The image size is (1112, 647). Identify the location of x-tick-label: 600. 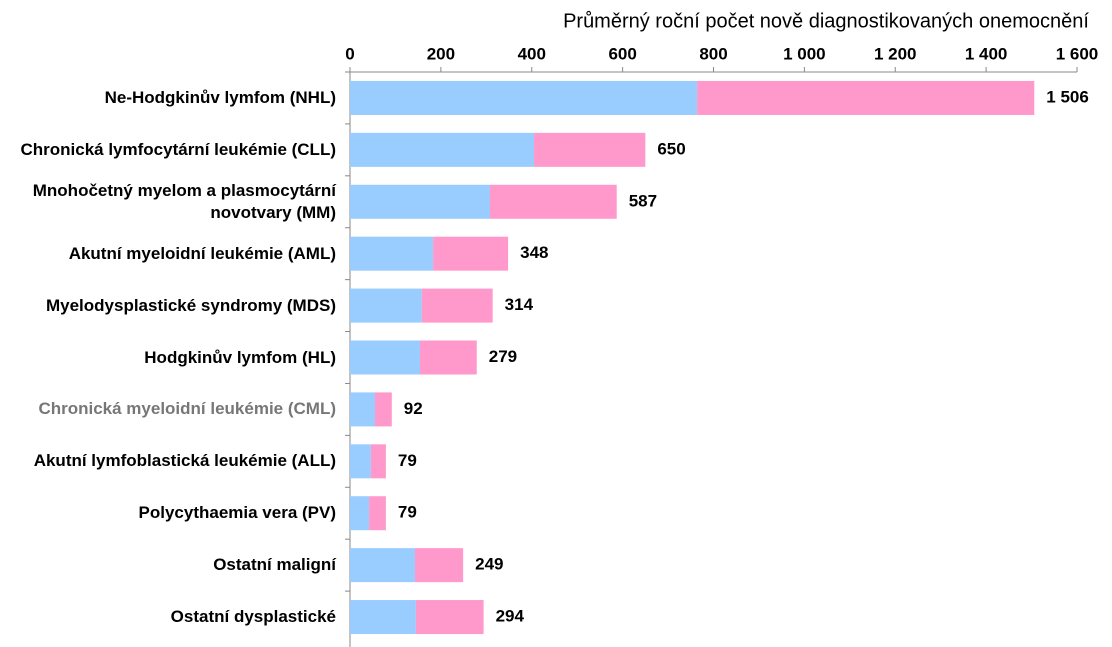
(622, 53).